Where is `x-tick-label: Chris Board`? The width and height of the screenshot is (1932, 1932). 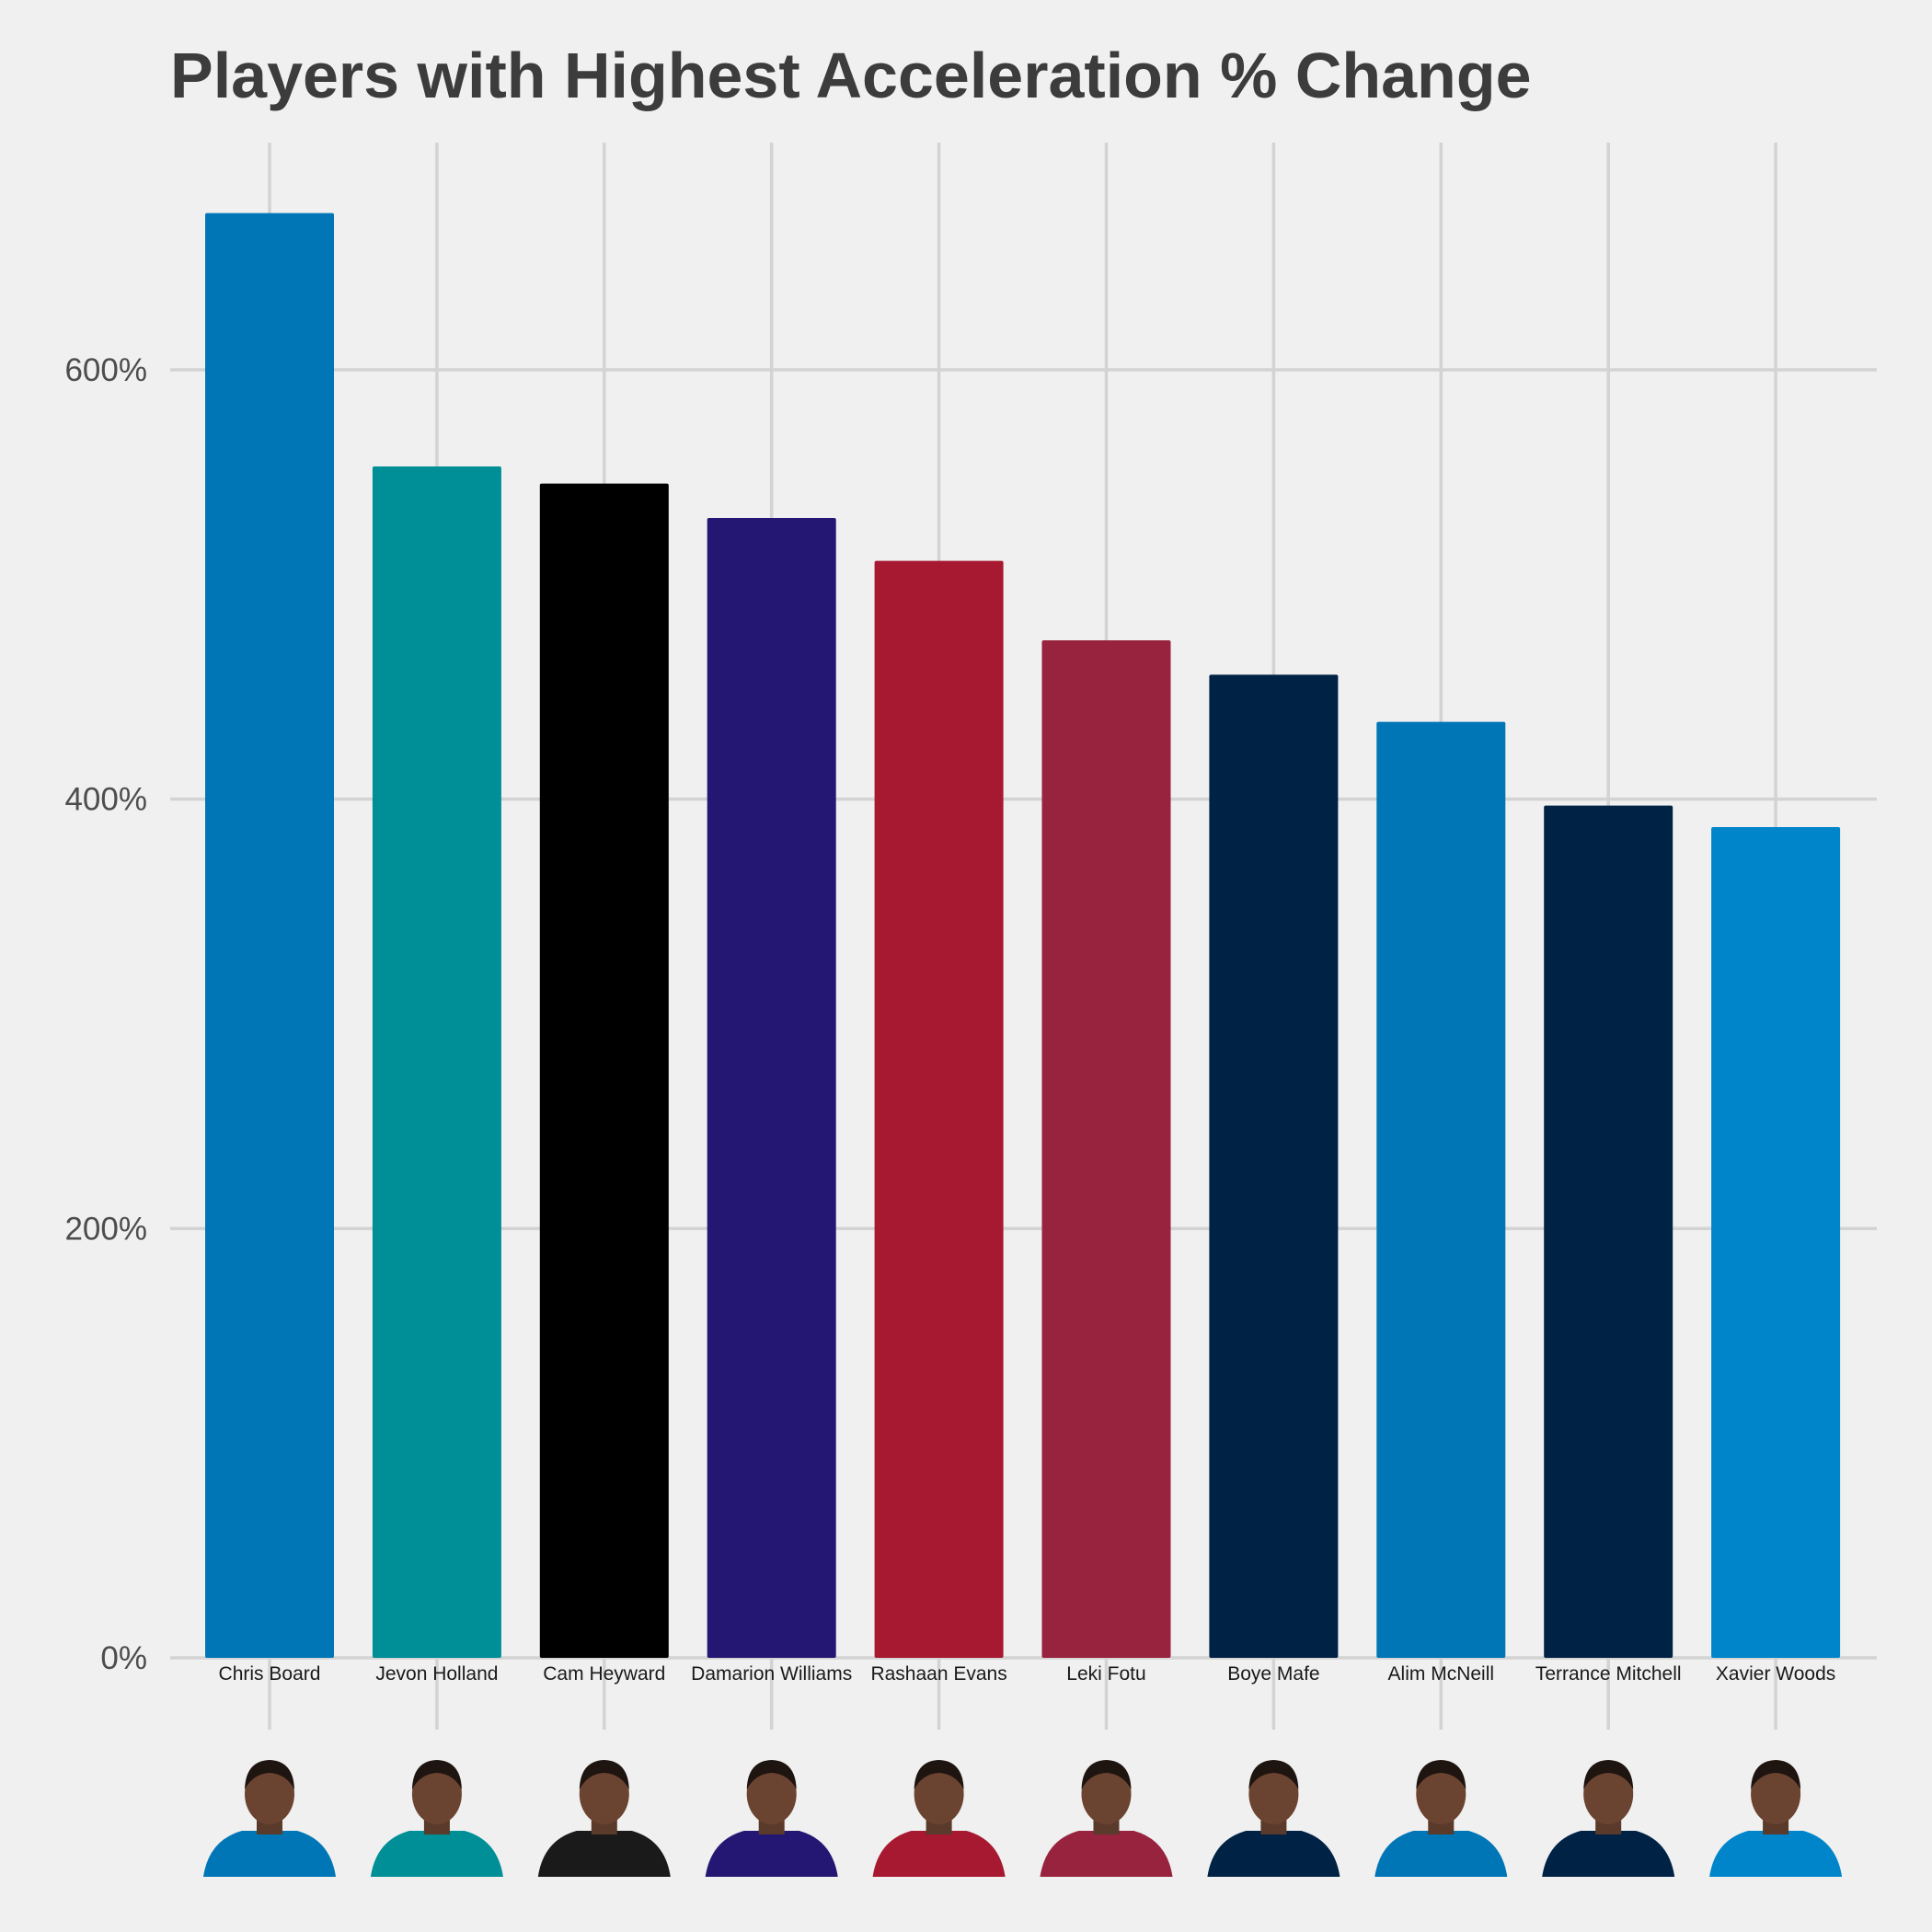
x-tick-label: Chris Board is located at coordinates (270, 1674).